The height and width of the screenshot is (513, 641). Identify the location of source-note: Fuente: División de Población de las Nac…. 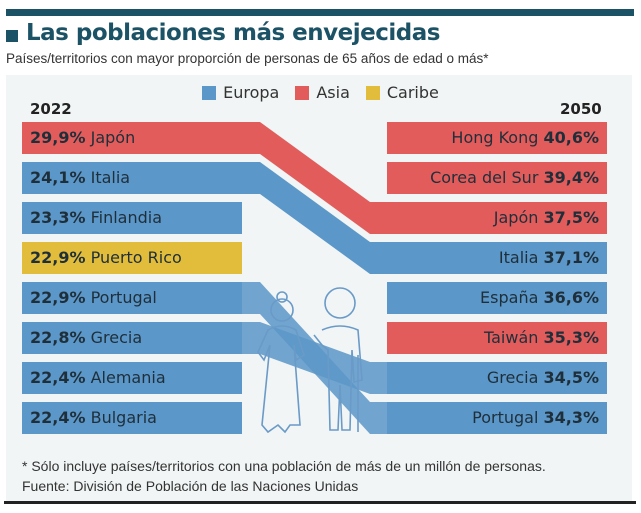
(190, 486).